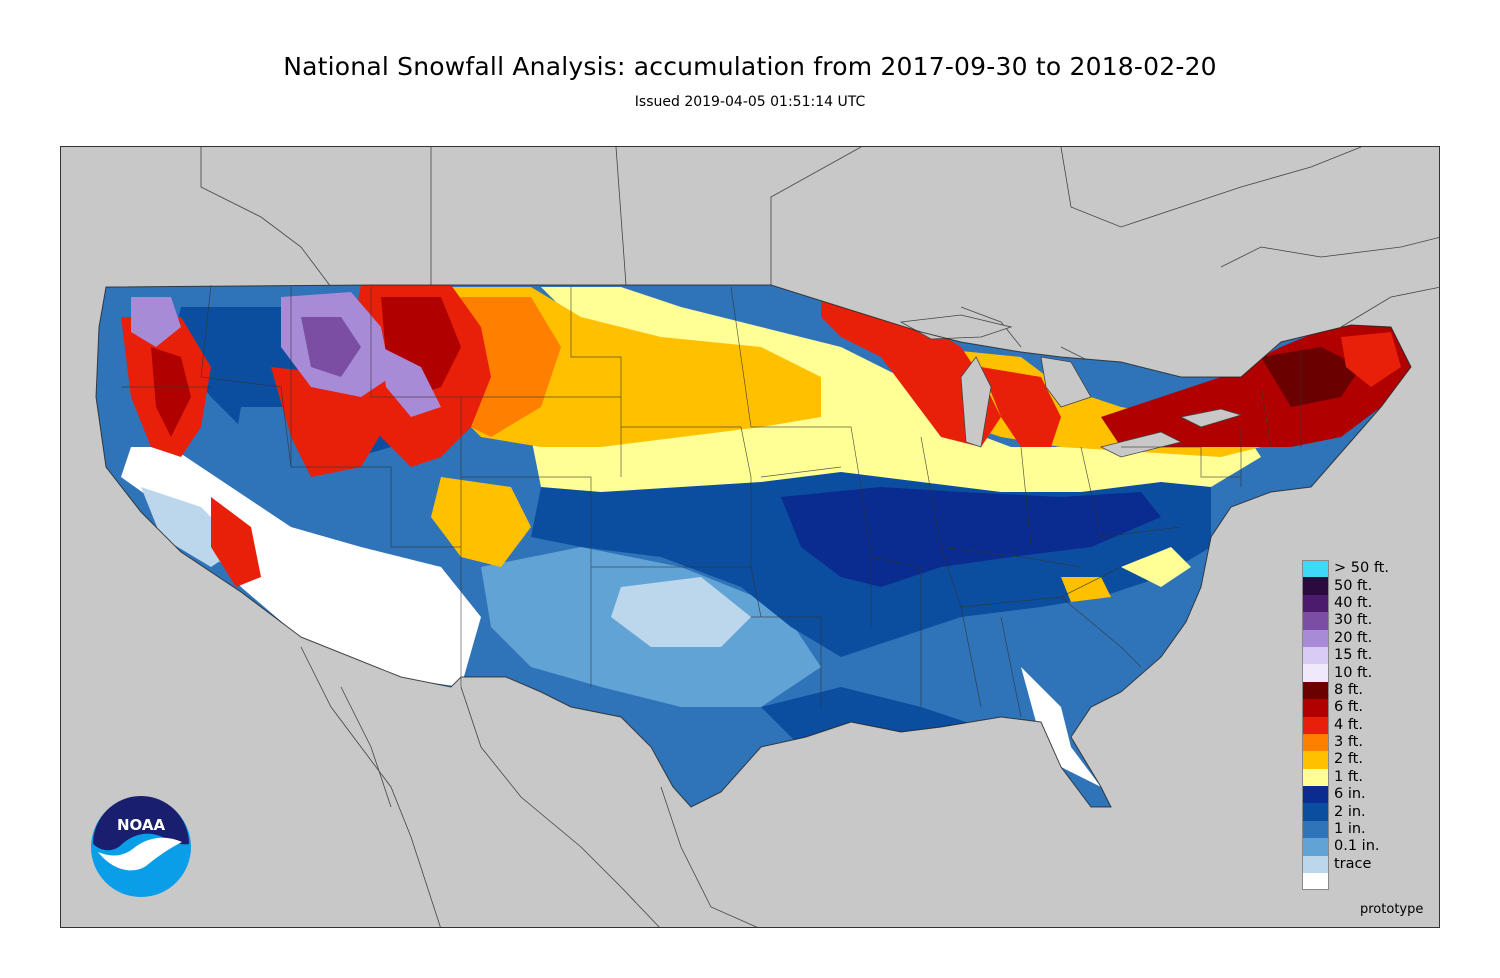 This screenshot has height=978, width=1500. What do you see at coordinates (1348, 707) in the screenshot?
I see `legend-label: 6 ft.` at bounding box center [1348, 707].